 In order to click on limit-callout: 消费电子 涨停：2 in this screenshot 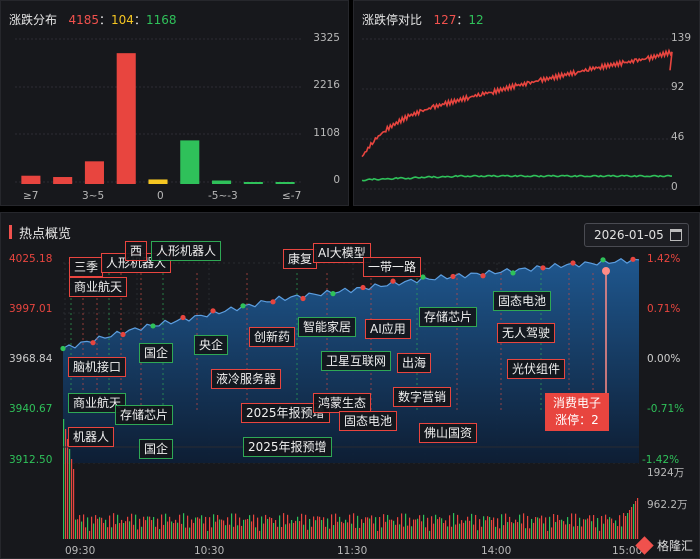, I will do `click(577, 412)`.